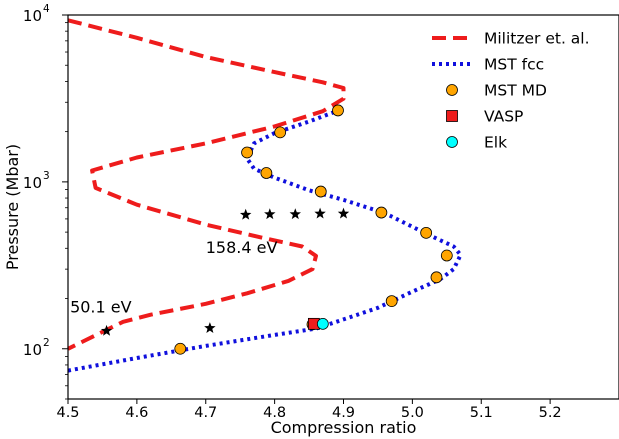 The width and height of the screenshot is (619, 439). I want to click on x-tick-label: 4.8, so click(274, 413).